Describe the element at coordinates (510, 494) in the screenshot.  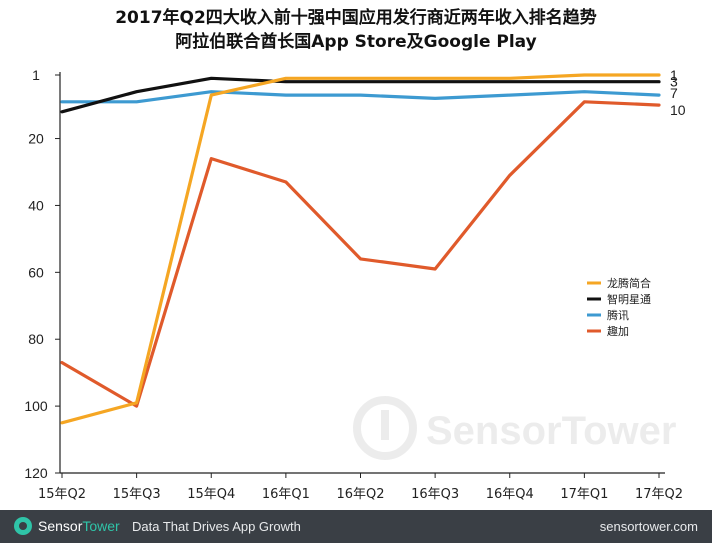
I see `x-tick-label: 16年Q4` at that location.